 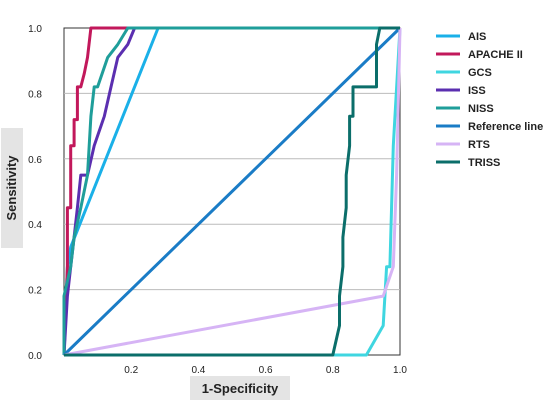 I want to click on y-tick-label: 1.0, so click(x=35, y=29).